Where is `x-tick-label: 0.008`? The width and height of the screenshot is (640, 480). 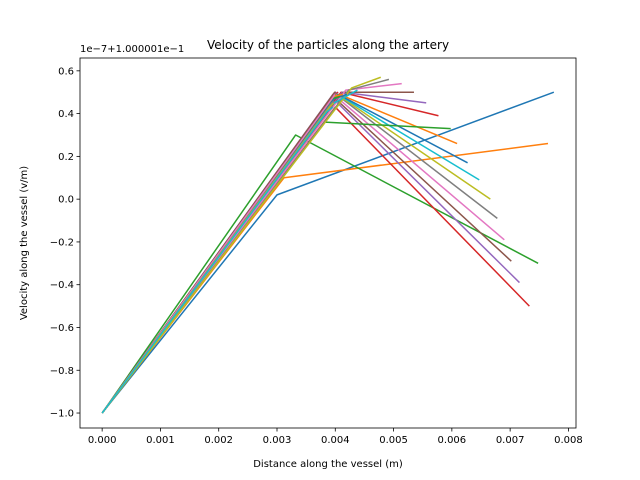 x-tick-label: 0.008 is located at coordinates (568, 440).